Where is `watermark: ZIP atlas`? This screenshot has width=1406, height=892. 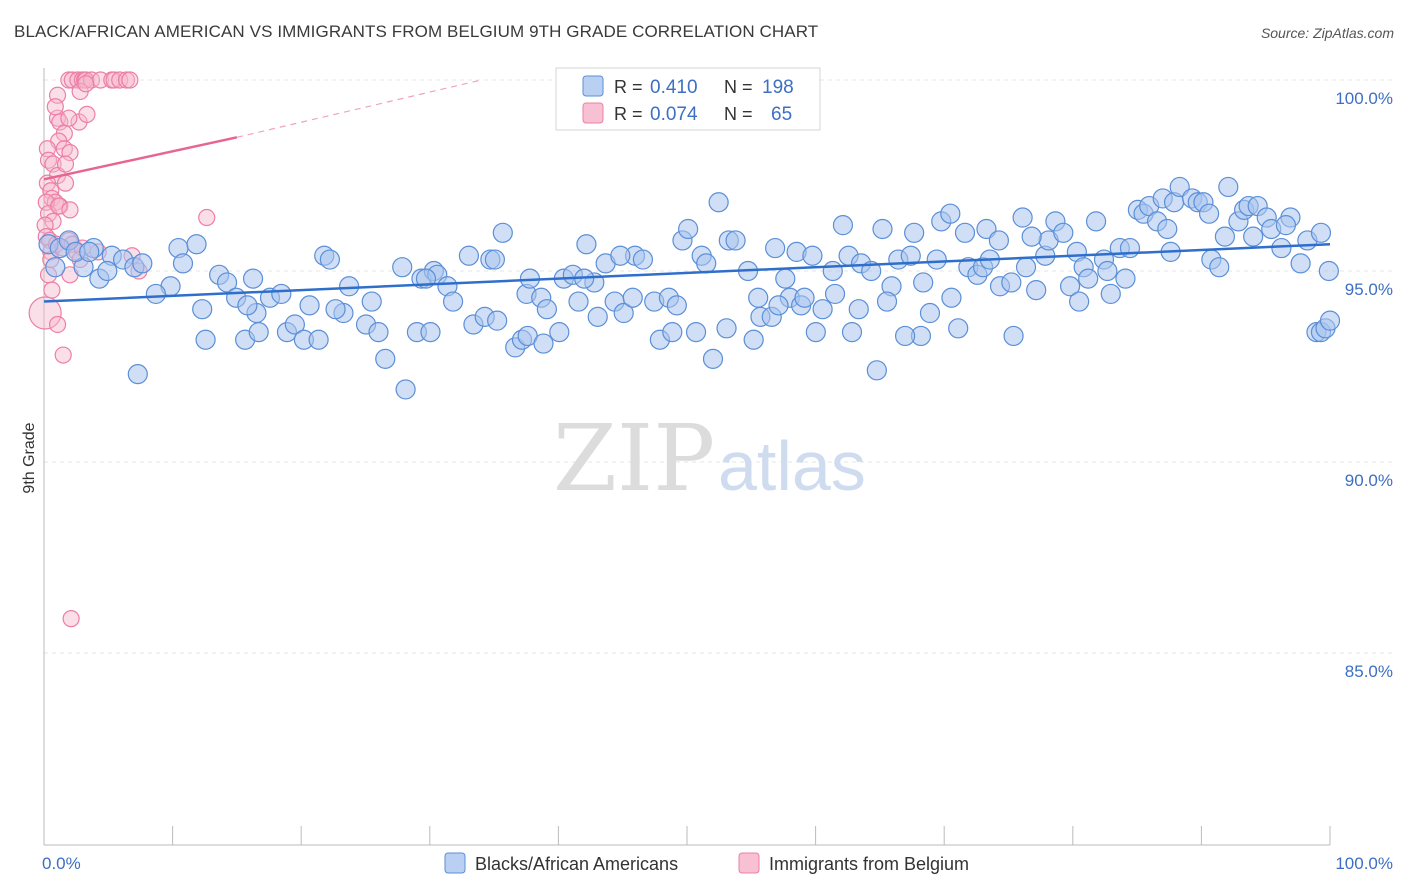
watermark: ZIP atlas is located at coordinates (709, 458).